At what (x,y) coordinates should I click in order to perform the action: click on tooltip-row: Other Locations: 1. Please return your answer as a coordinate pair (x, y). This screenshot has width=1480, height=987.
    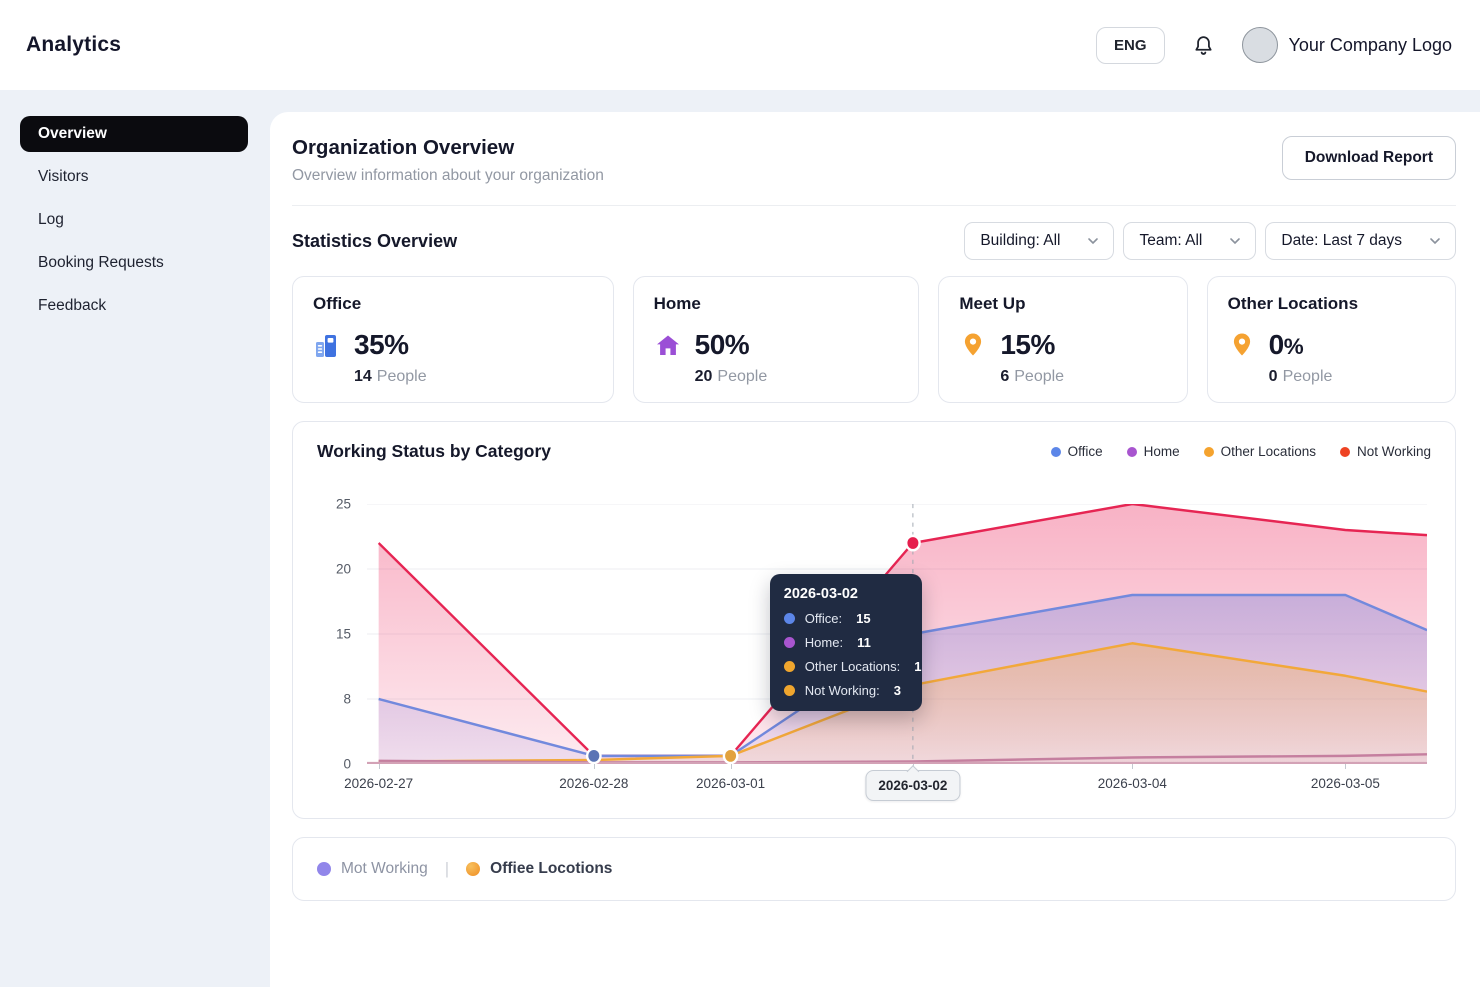
    Looking at the image, I should click on (852, 666).